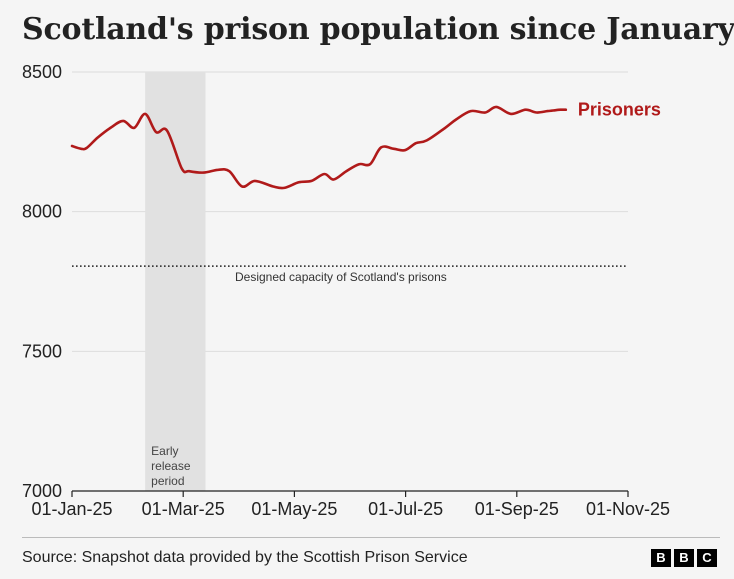  Describe the element at coordinates (294, 509) in the screenshot. I see `x-tick-label: 01-May-25` at that location.